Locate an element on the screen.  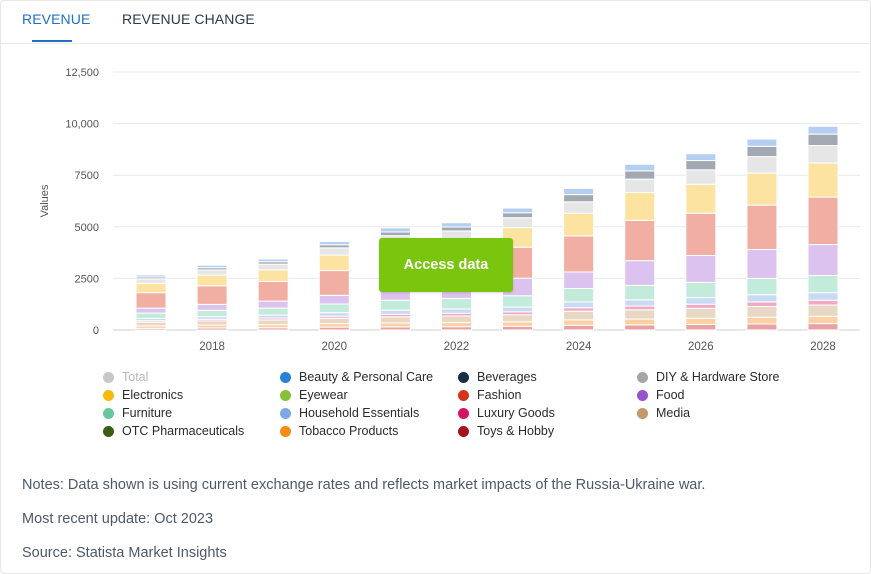
legend-item: Toys & Hobby is located at coordinates (506, 431).